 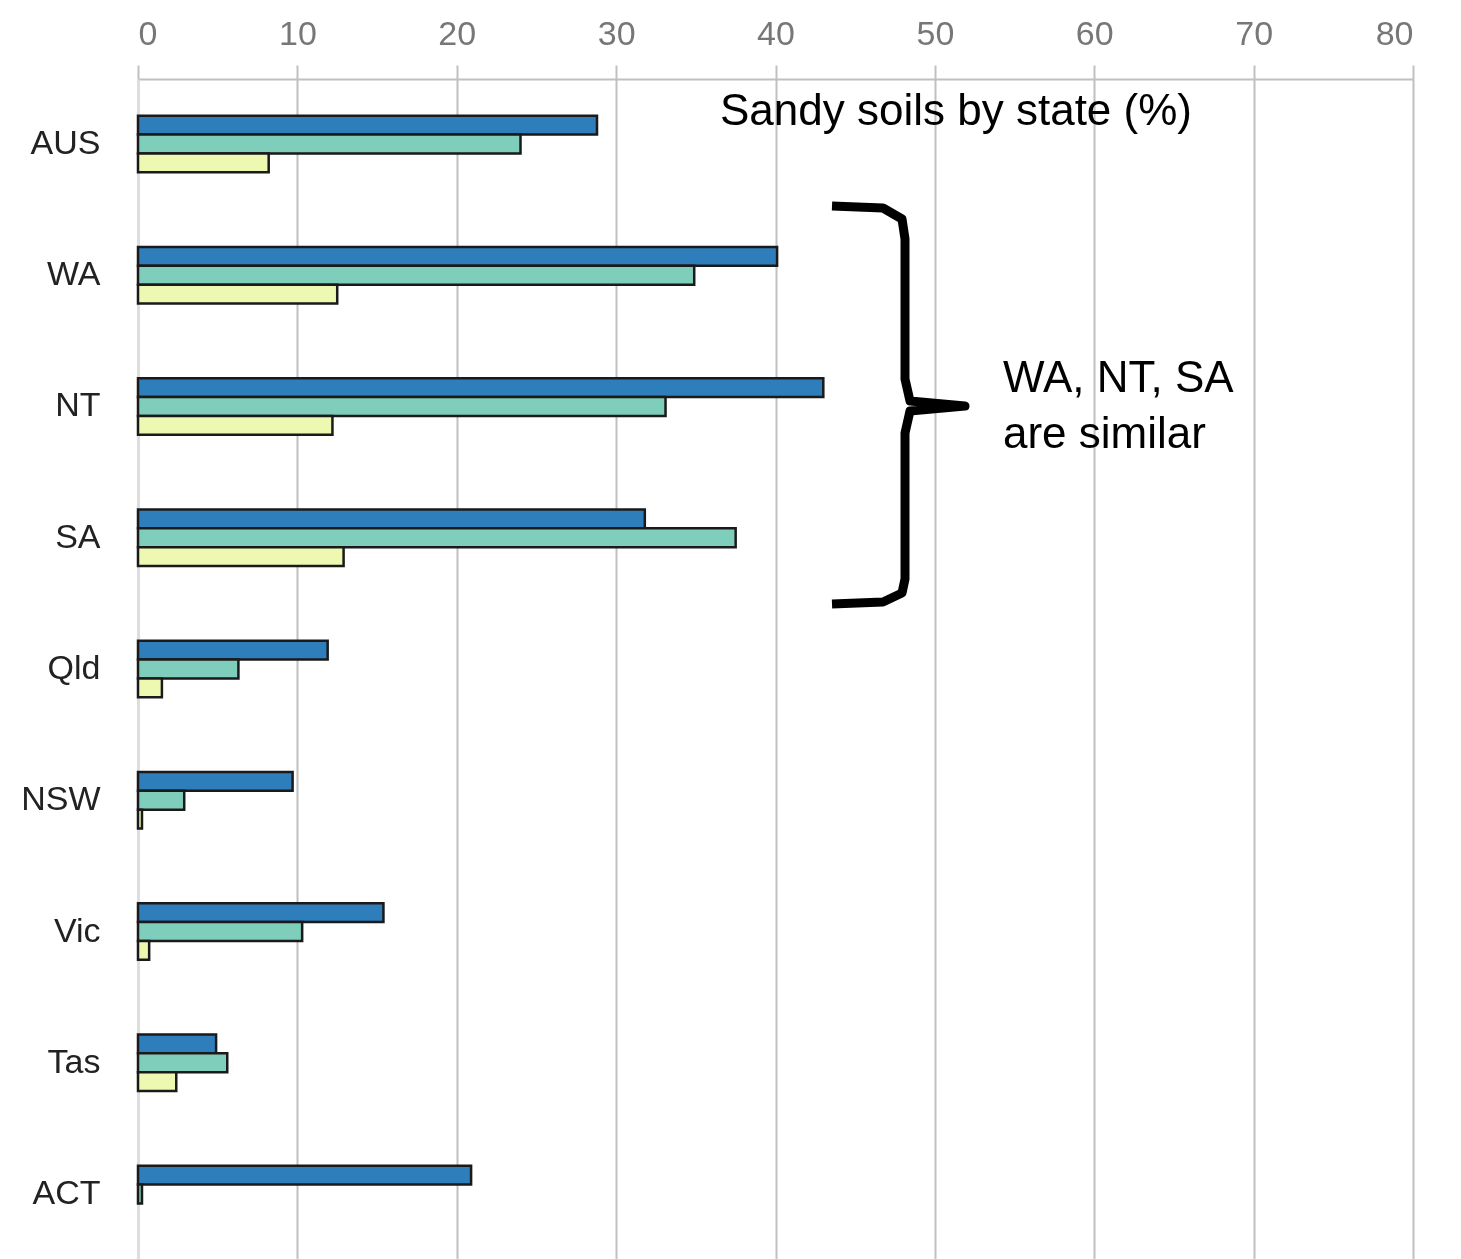 I want to click on x-tick-label: 20, so click(x=457, y=32).